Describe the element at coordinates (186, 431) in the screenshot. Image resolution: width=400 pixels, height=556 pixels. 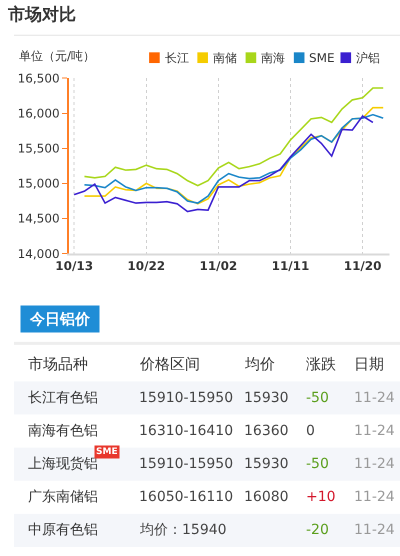
I see `text: 16310-16410` at that location.